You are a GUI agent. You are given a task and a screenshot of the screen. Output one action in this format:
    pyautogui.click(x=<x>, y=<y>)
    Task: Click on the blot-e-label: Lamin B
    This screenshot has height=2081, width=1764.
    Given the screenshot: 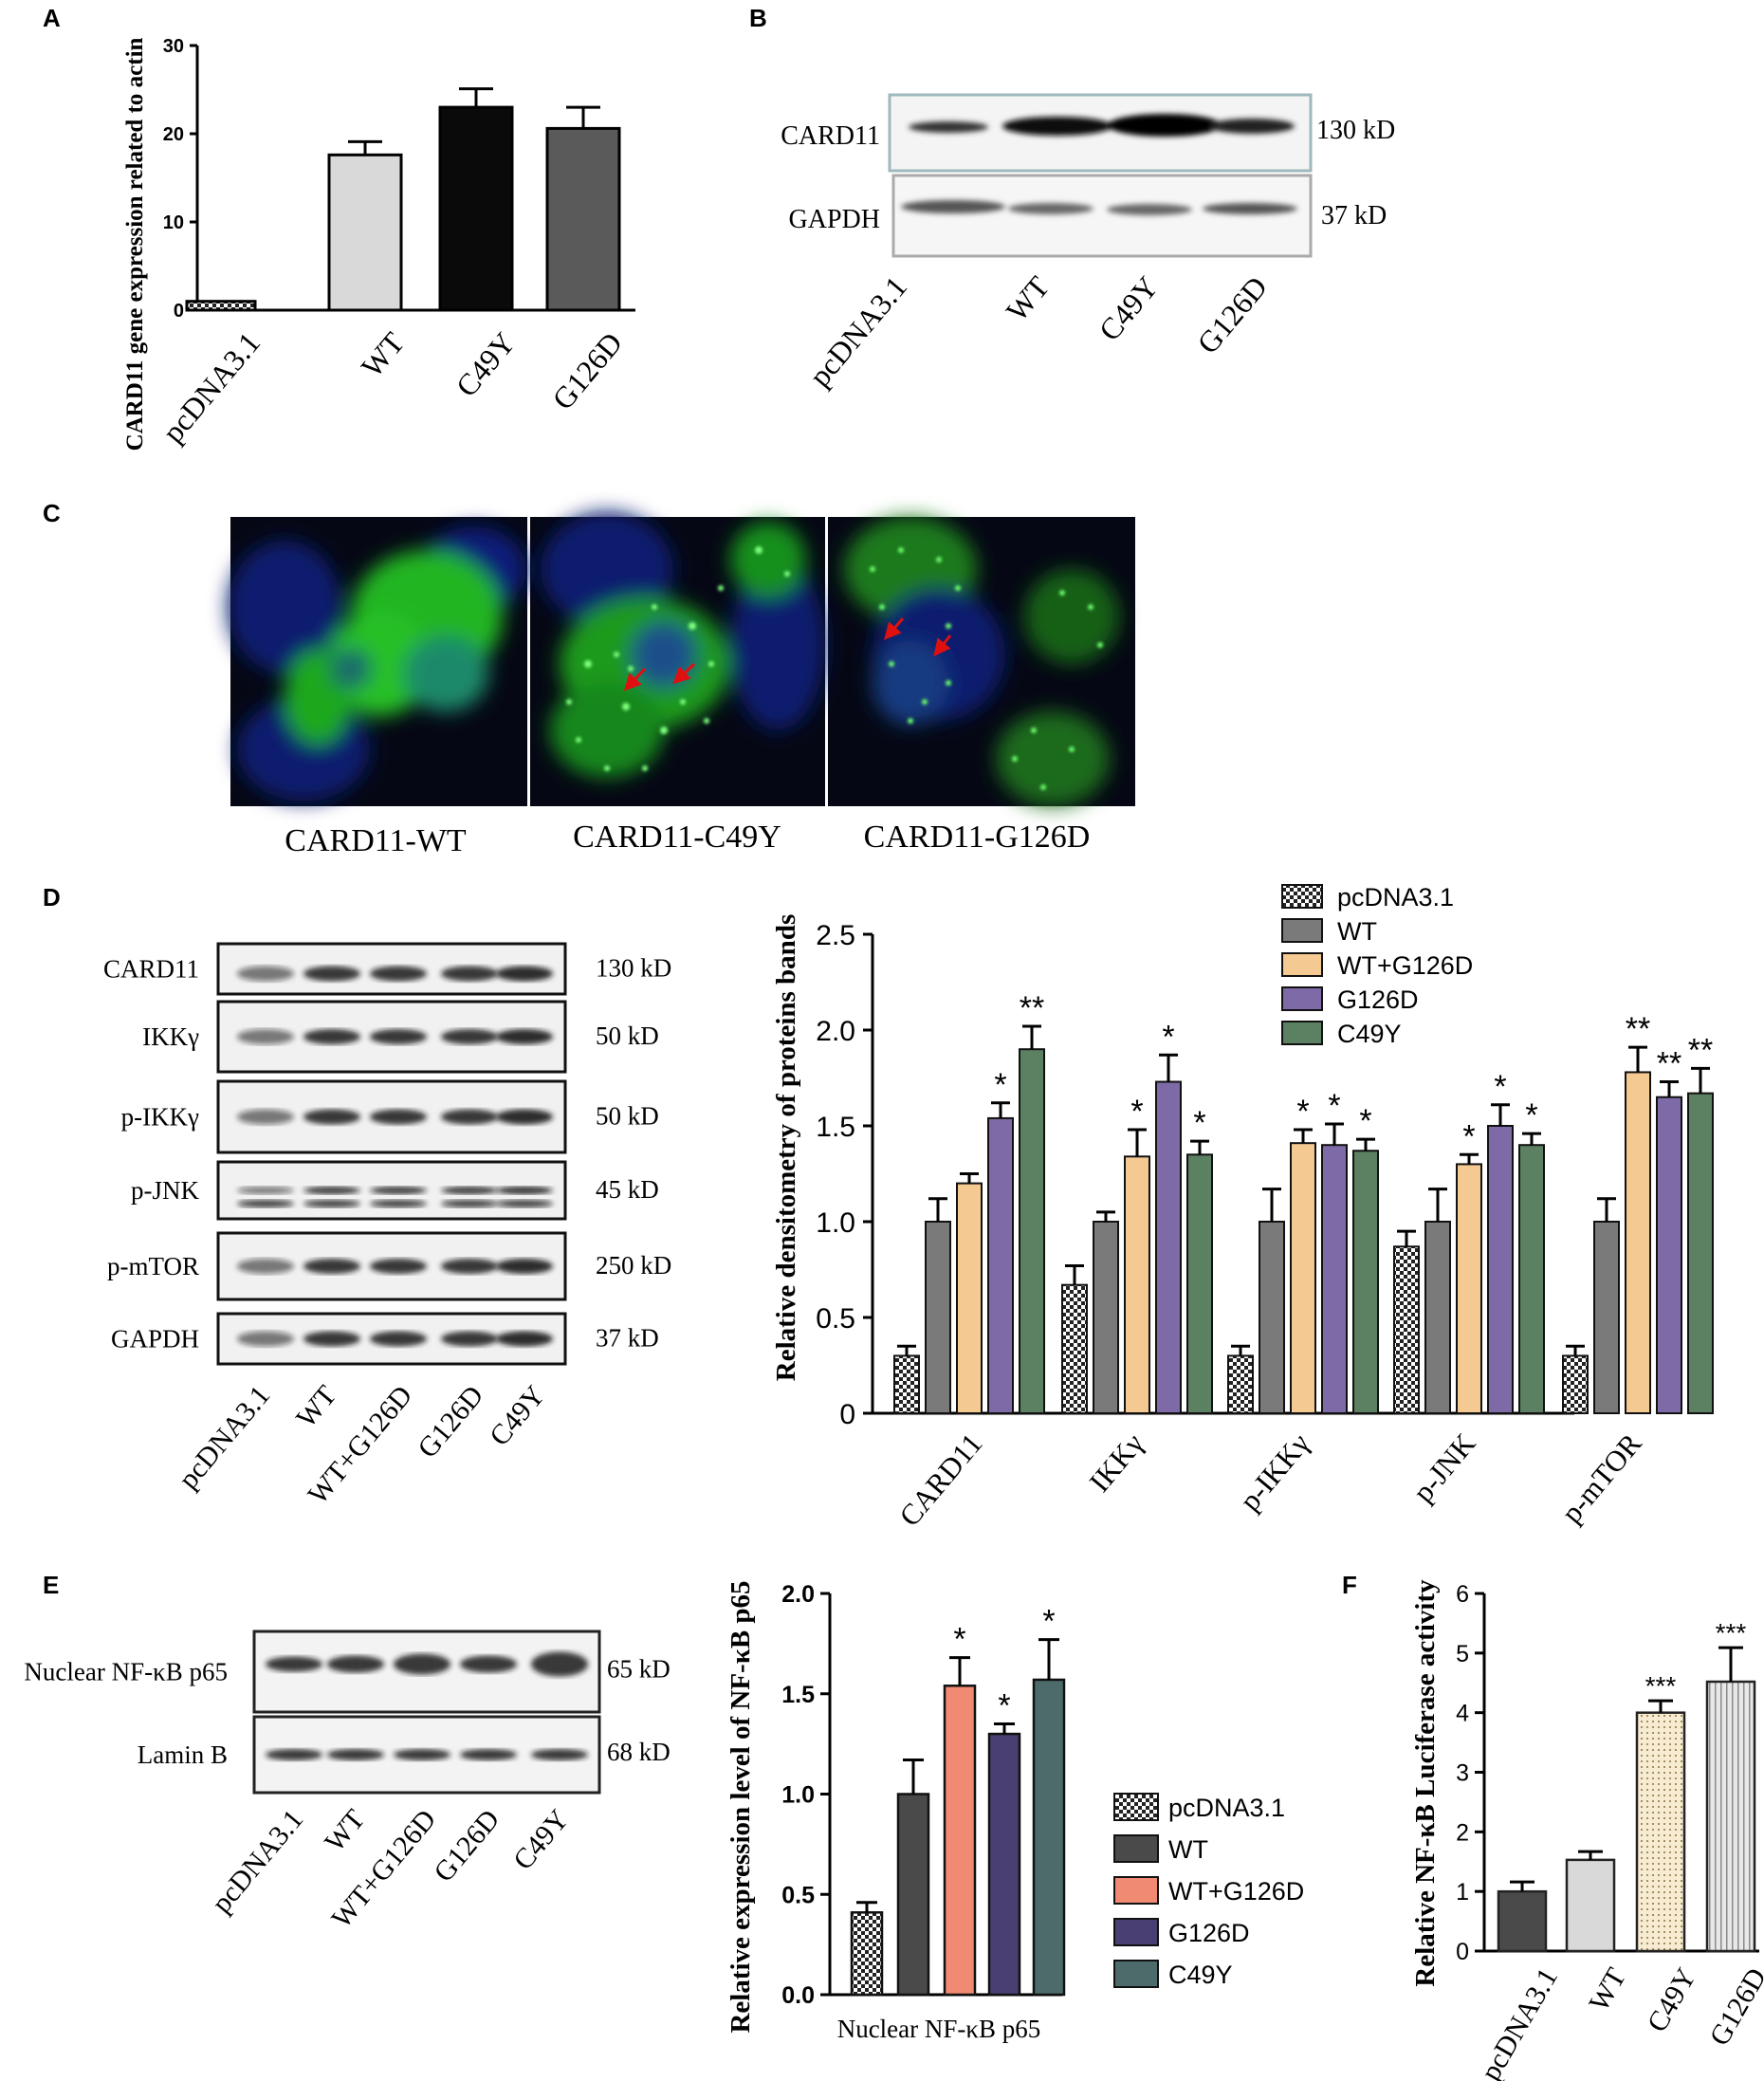 What is the action you would take?
    pyautogui.click(x=183, y=1755)
    